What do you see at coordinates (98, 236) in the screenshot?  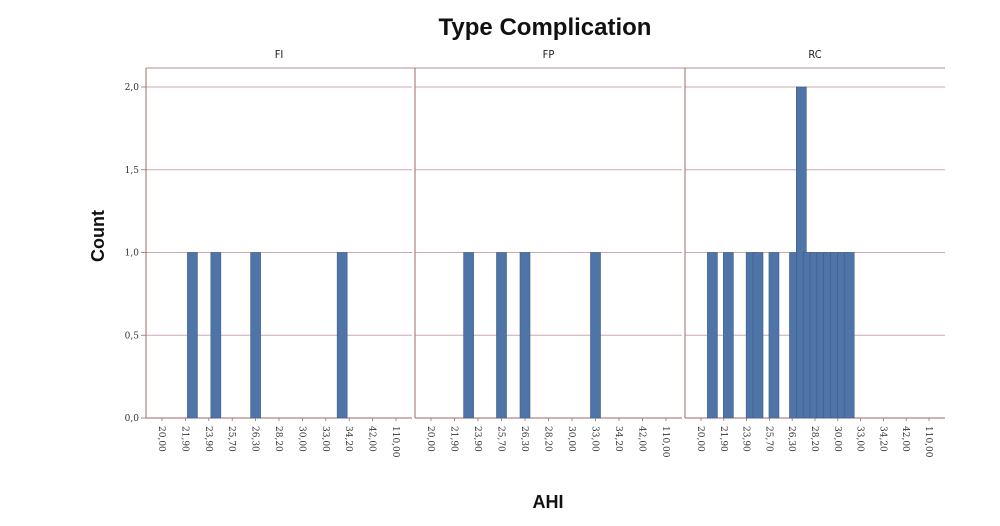 I see `y-axis-title: Count` at bounding box center [98, 236].